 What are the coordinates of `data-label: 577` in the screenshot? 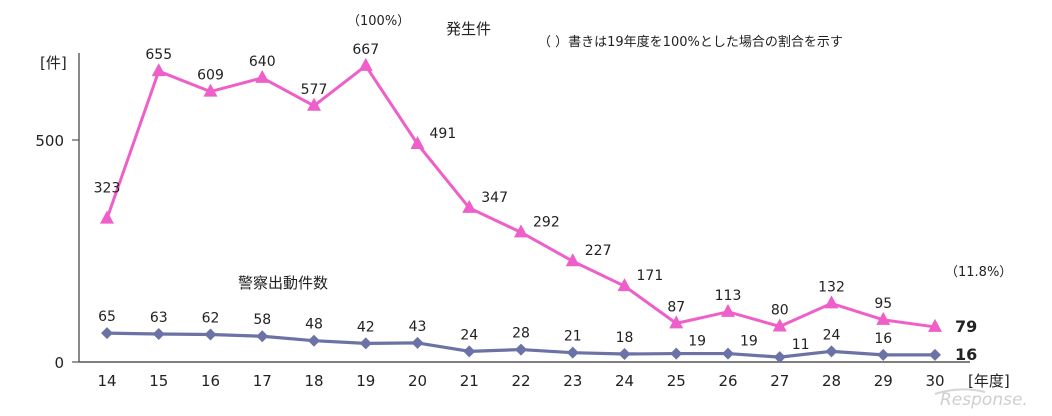 It's located at (314, 90).